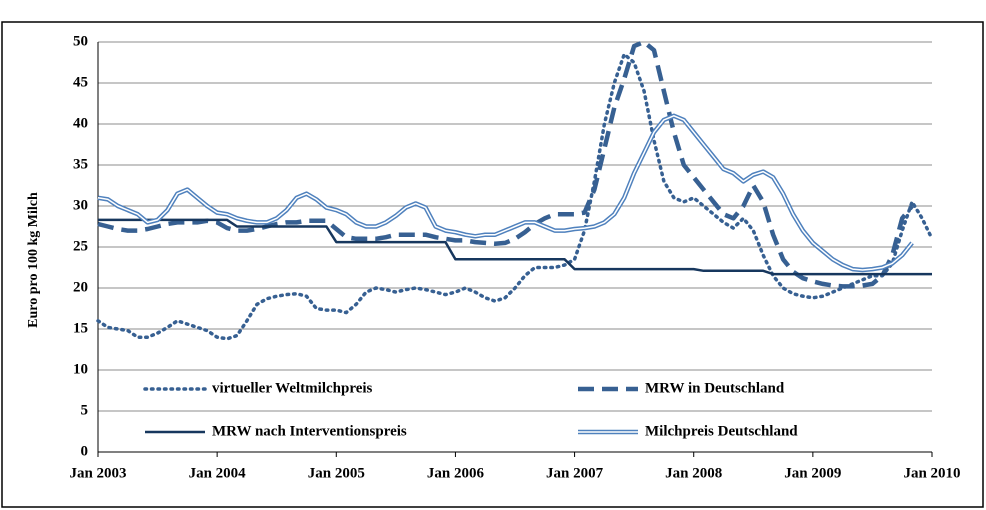  Describe the element at coordinates (85, 451) in the screenshot. I see `y-tick-label: 0` at that location.